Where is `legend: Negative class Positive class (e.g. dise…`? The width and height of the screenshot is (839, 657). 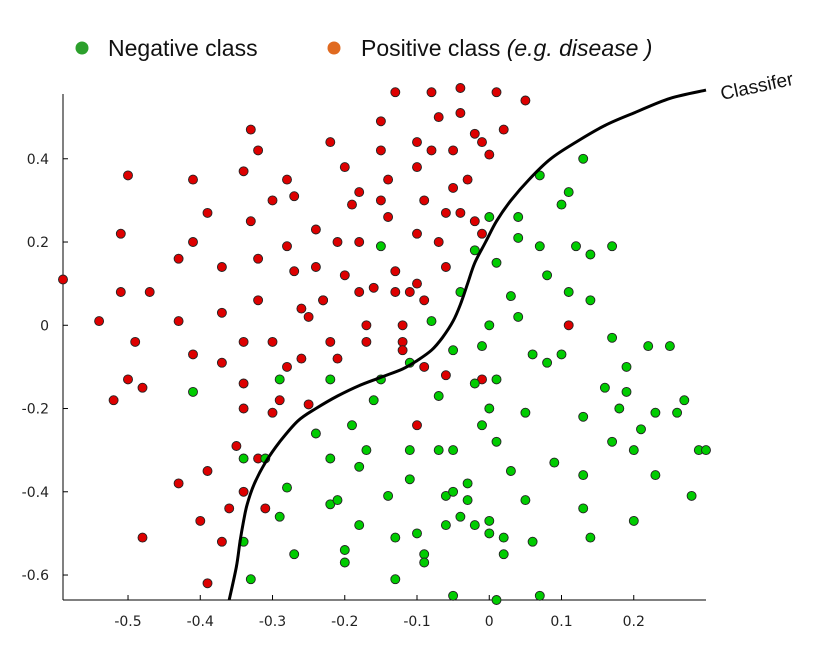 legend: Negative class Positive class (e.g. dise… is located at coordinates (363, 48).